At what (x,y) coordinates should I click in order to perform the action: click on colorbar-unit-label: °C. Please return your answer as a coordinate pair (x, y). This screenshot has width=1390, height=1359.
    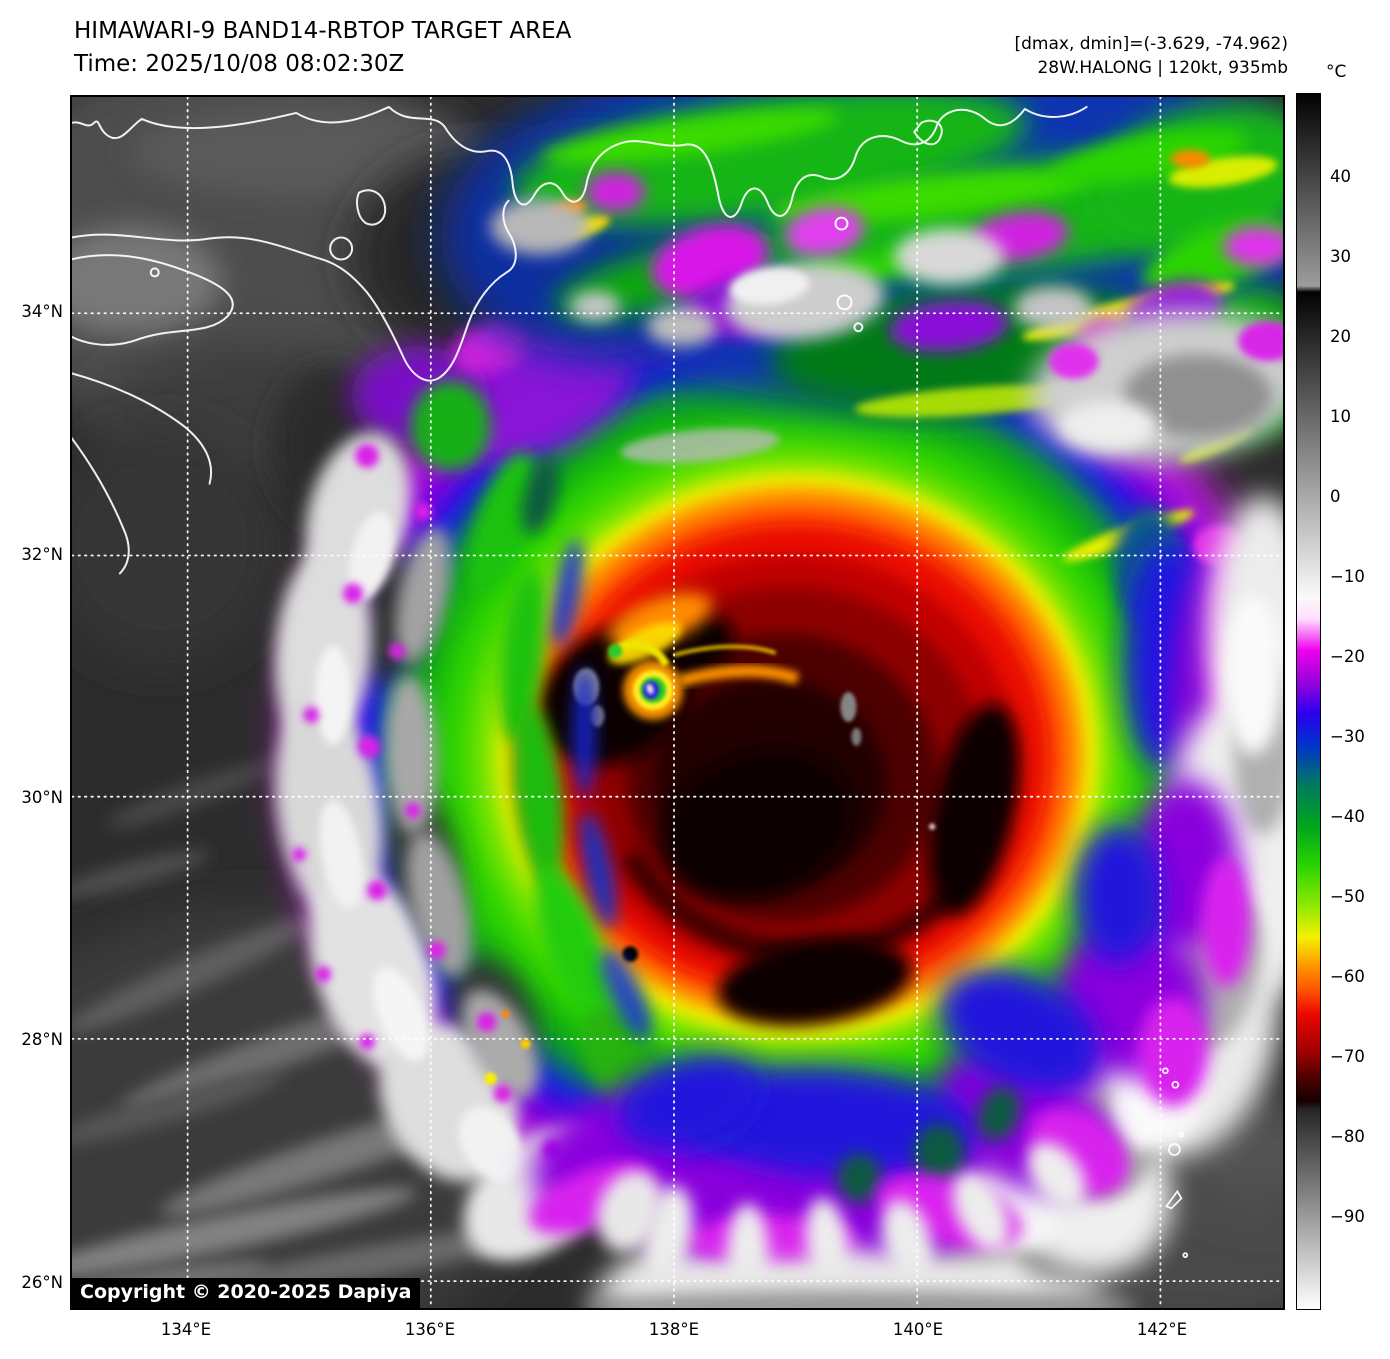
    Looking at the image, I should click on (1336, 72).